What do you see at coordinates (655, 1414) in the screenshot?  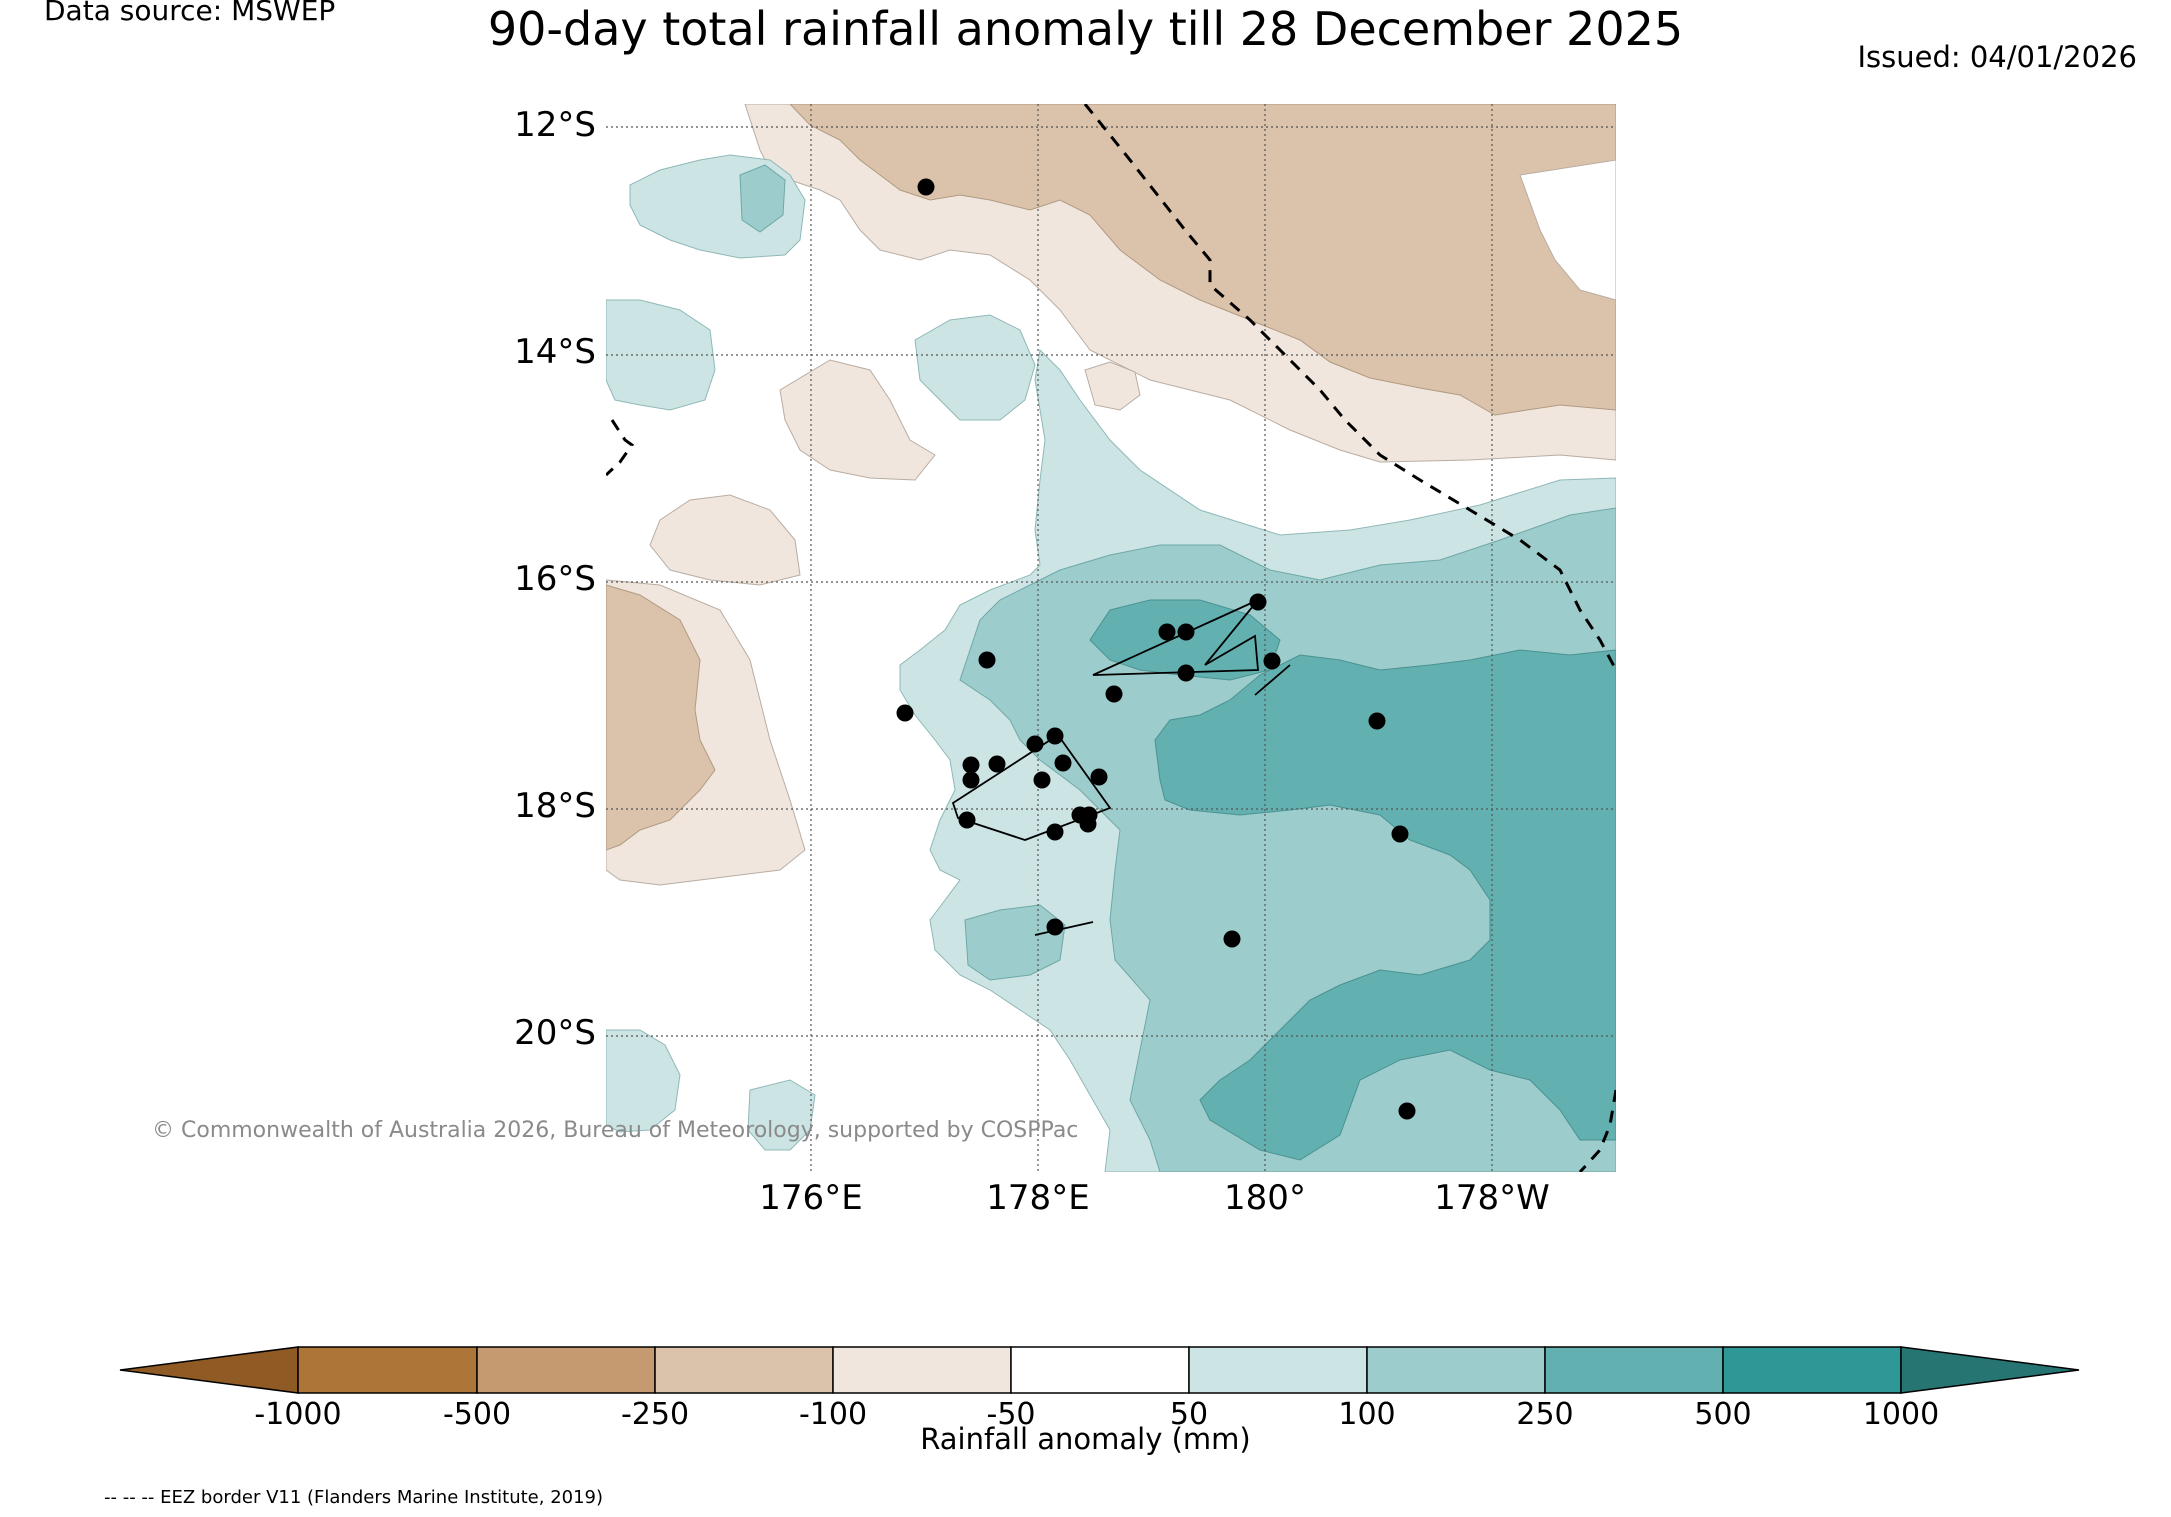 I see `colorbar-tick: -250` at bounding box center [655, 1414].